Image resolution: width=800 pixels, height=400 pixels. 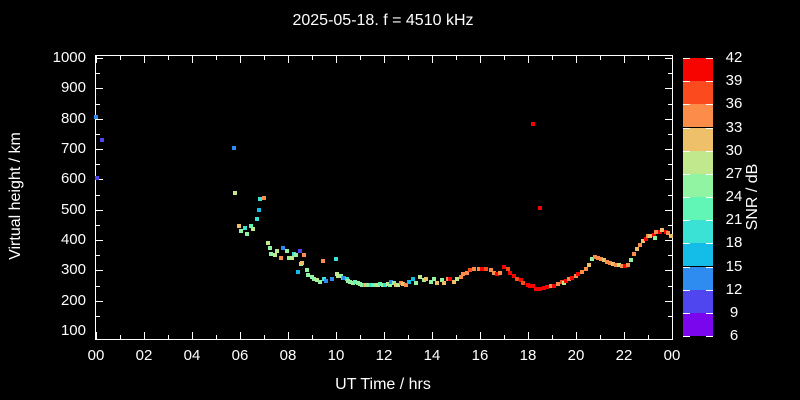 What do you see at coordinates (734, 127) in the screenshot?
I see `colorbar-tick-label: 33` at bounding box center [734, 127].